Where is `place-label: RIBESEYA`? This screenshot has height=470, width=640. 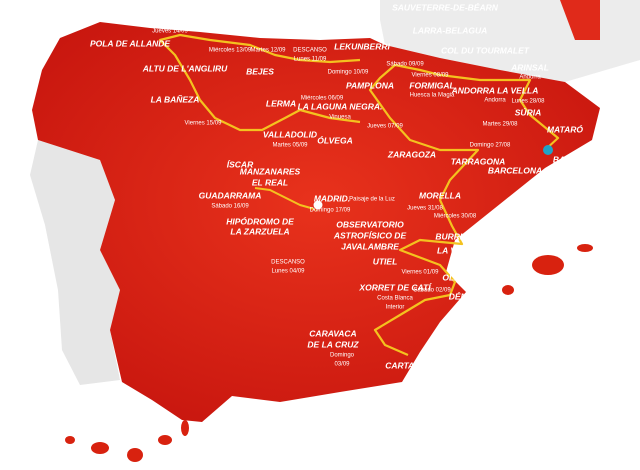 place-label: RIBESEYA is located at coordinates (240, 25).